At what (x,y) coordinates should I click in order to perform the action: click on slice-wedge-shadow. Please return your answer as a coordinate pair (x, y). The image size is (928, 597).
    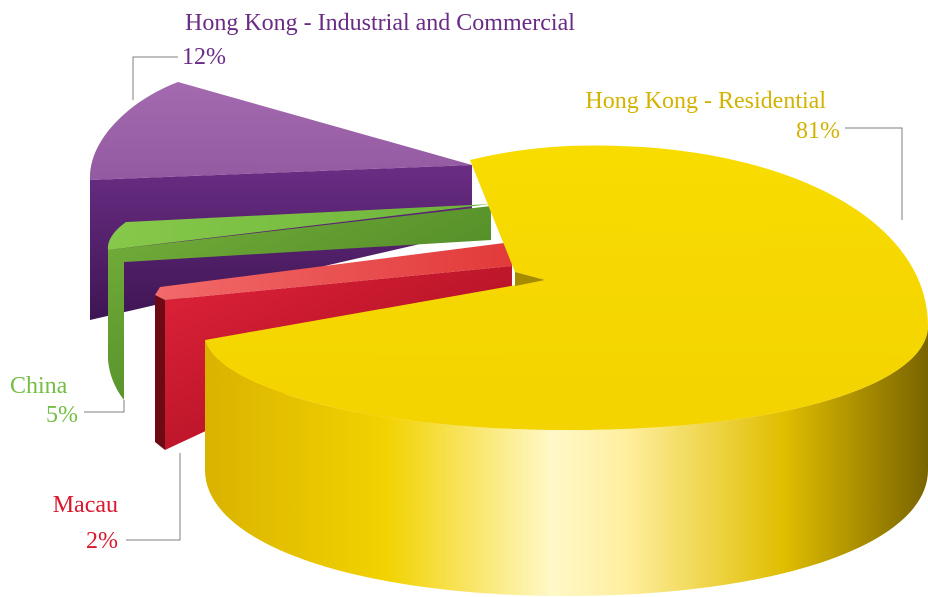
    Looking at the image, I should click on (530, 279).